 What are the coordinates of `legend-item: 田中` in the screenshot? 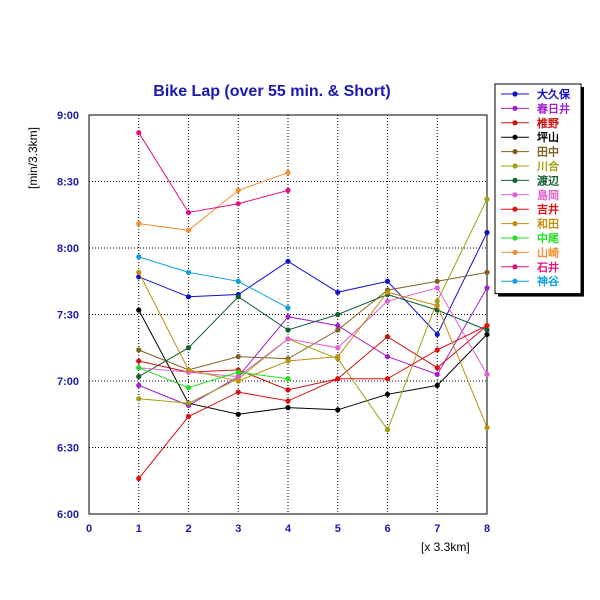 It's located at (530, 152).